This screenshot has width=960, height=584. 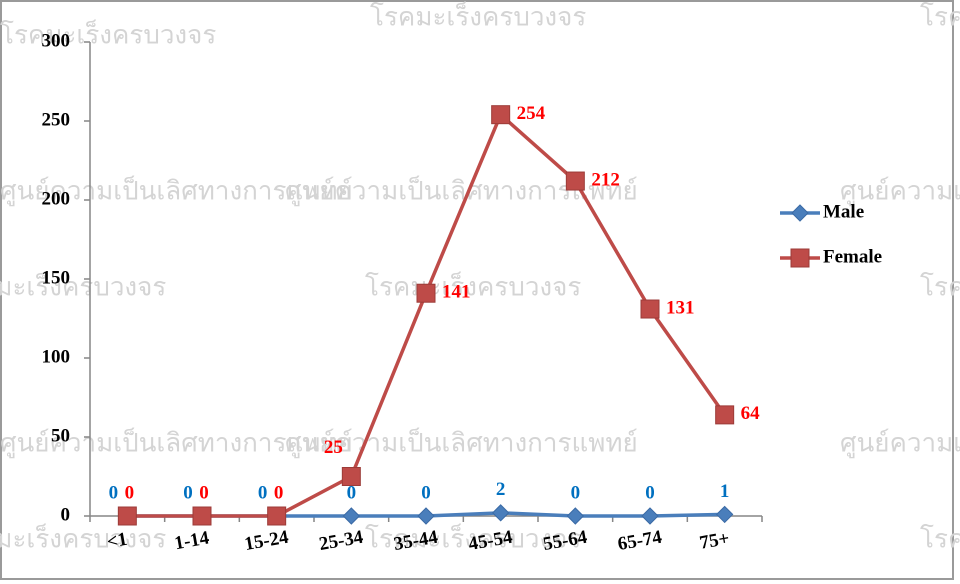 What do you see at coordinates (531, 113) in the screenshot?
I see `data-label: 254` at bounding box center [531, 113].